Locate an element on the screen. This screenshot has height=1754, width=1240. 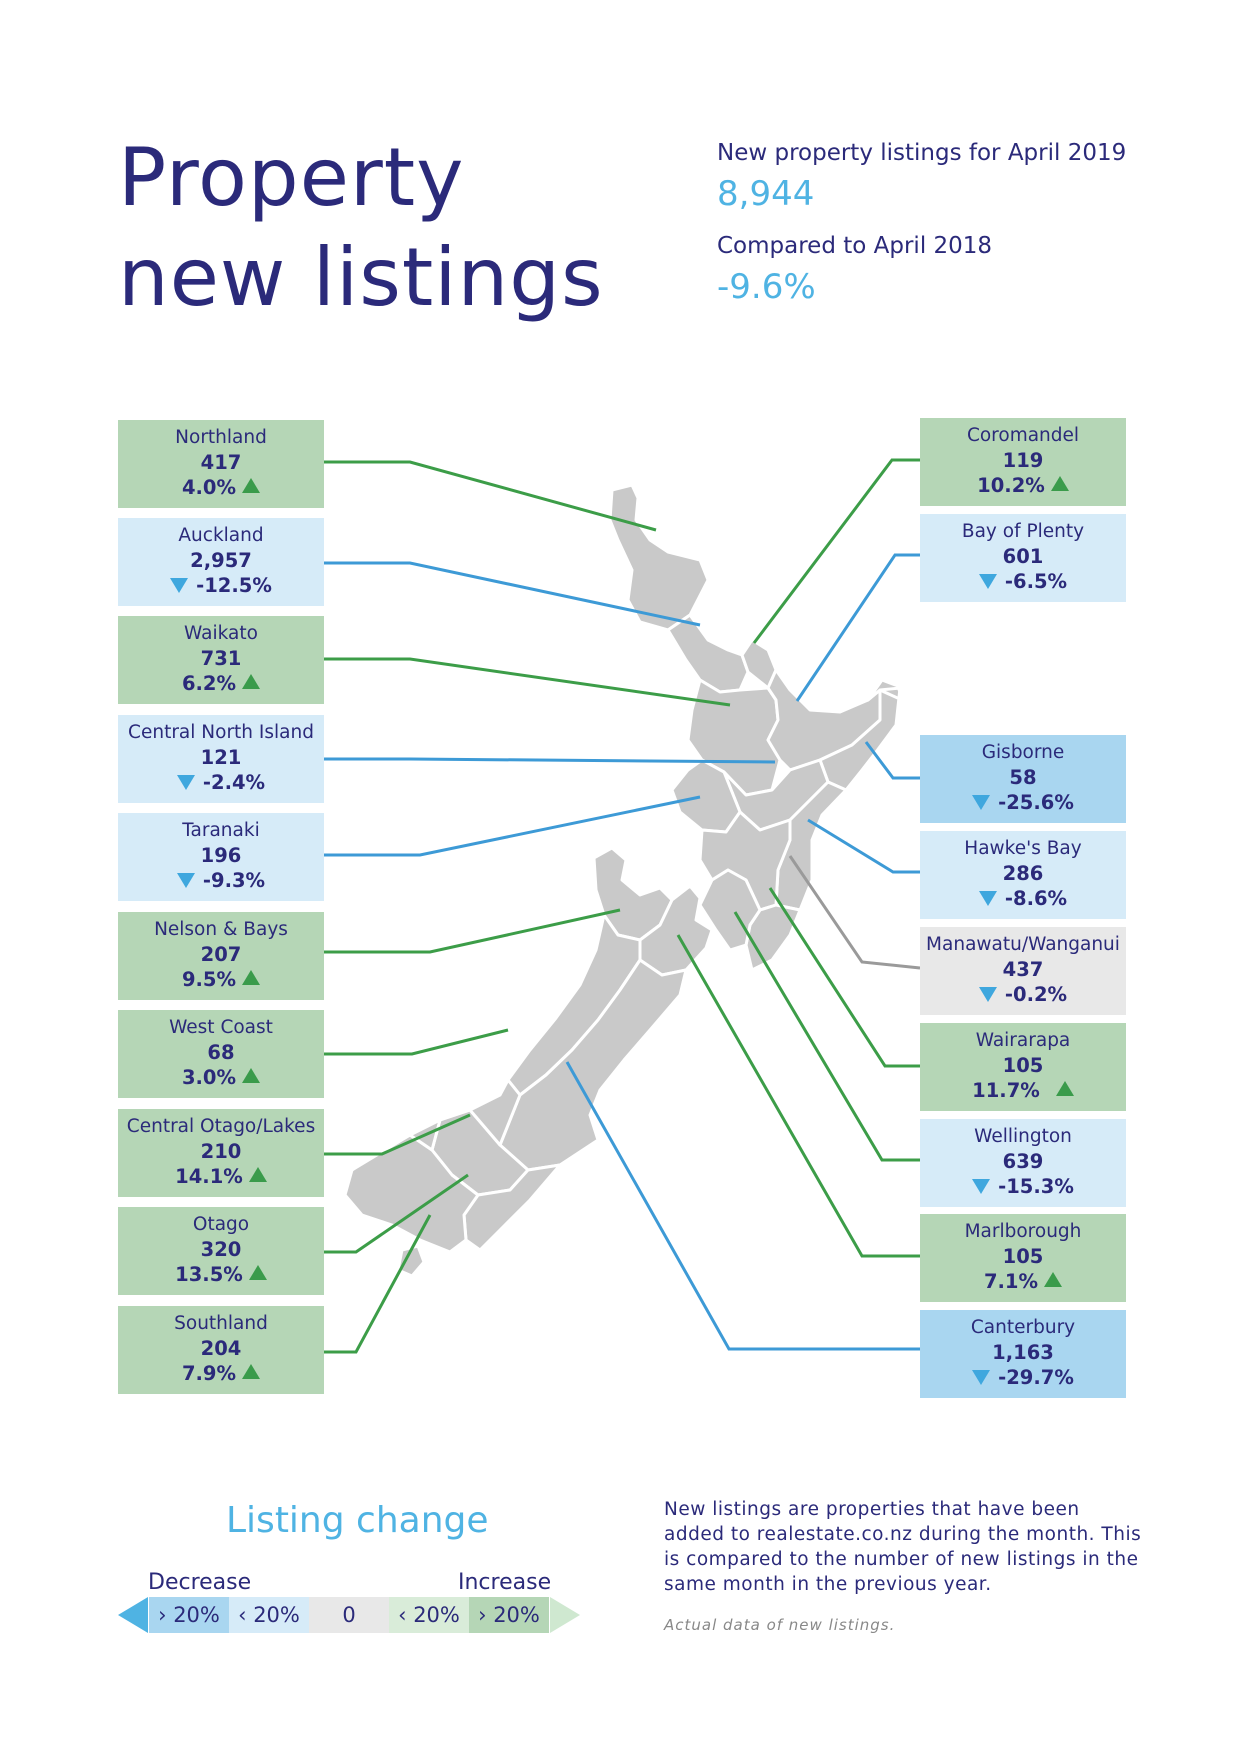
region-change: 13.5% is located at coordinates (221, 1274).